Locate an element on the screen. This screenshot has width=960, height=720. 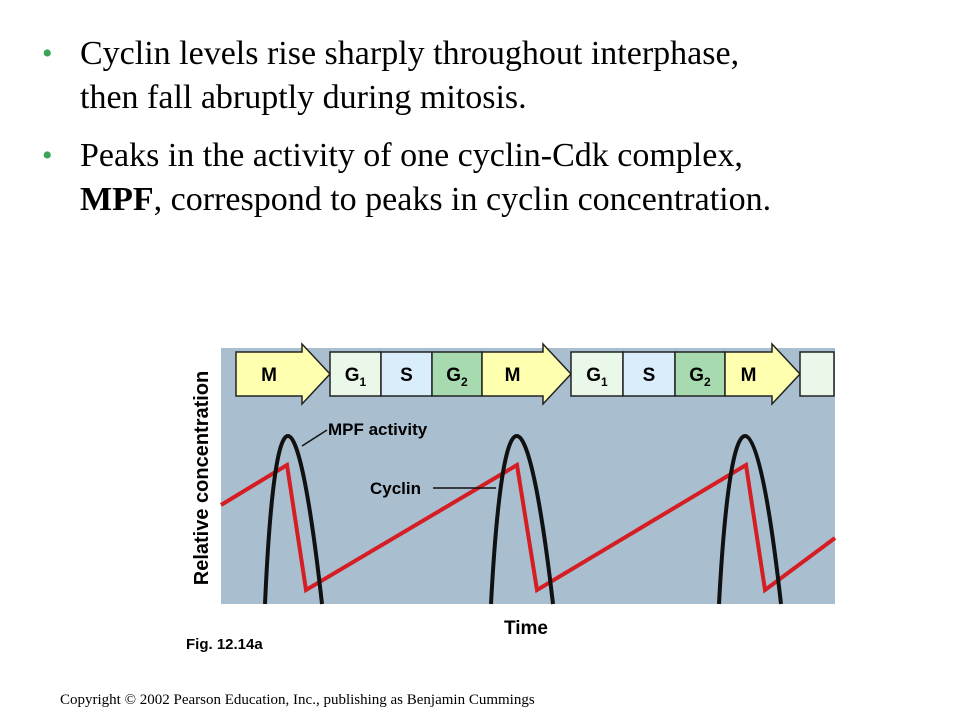
phase-next-segment is located at coordinates (817, 374).